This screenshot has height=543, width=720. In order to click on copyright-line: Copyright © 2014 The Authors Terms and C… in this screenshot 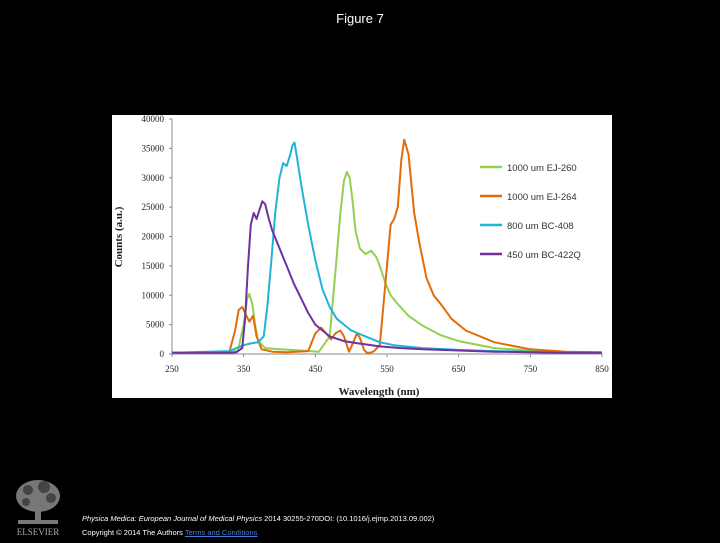, I will do `click(169, 532)`.